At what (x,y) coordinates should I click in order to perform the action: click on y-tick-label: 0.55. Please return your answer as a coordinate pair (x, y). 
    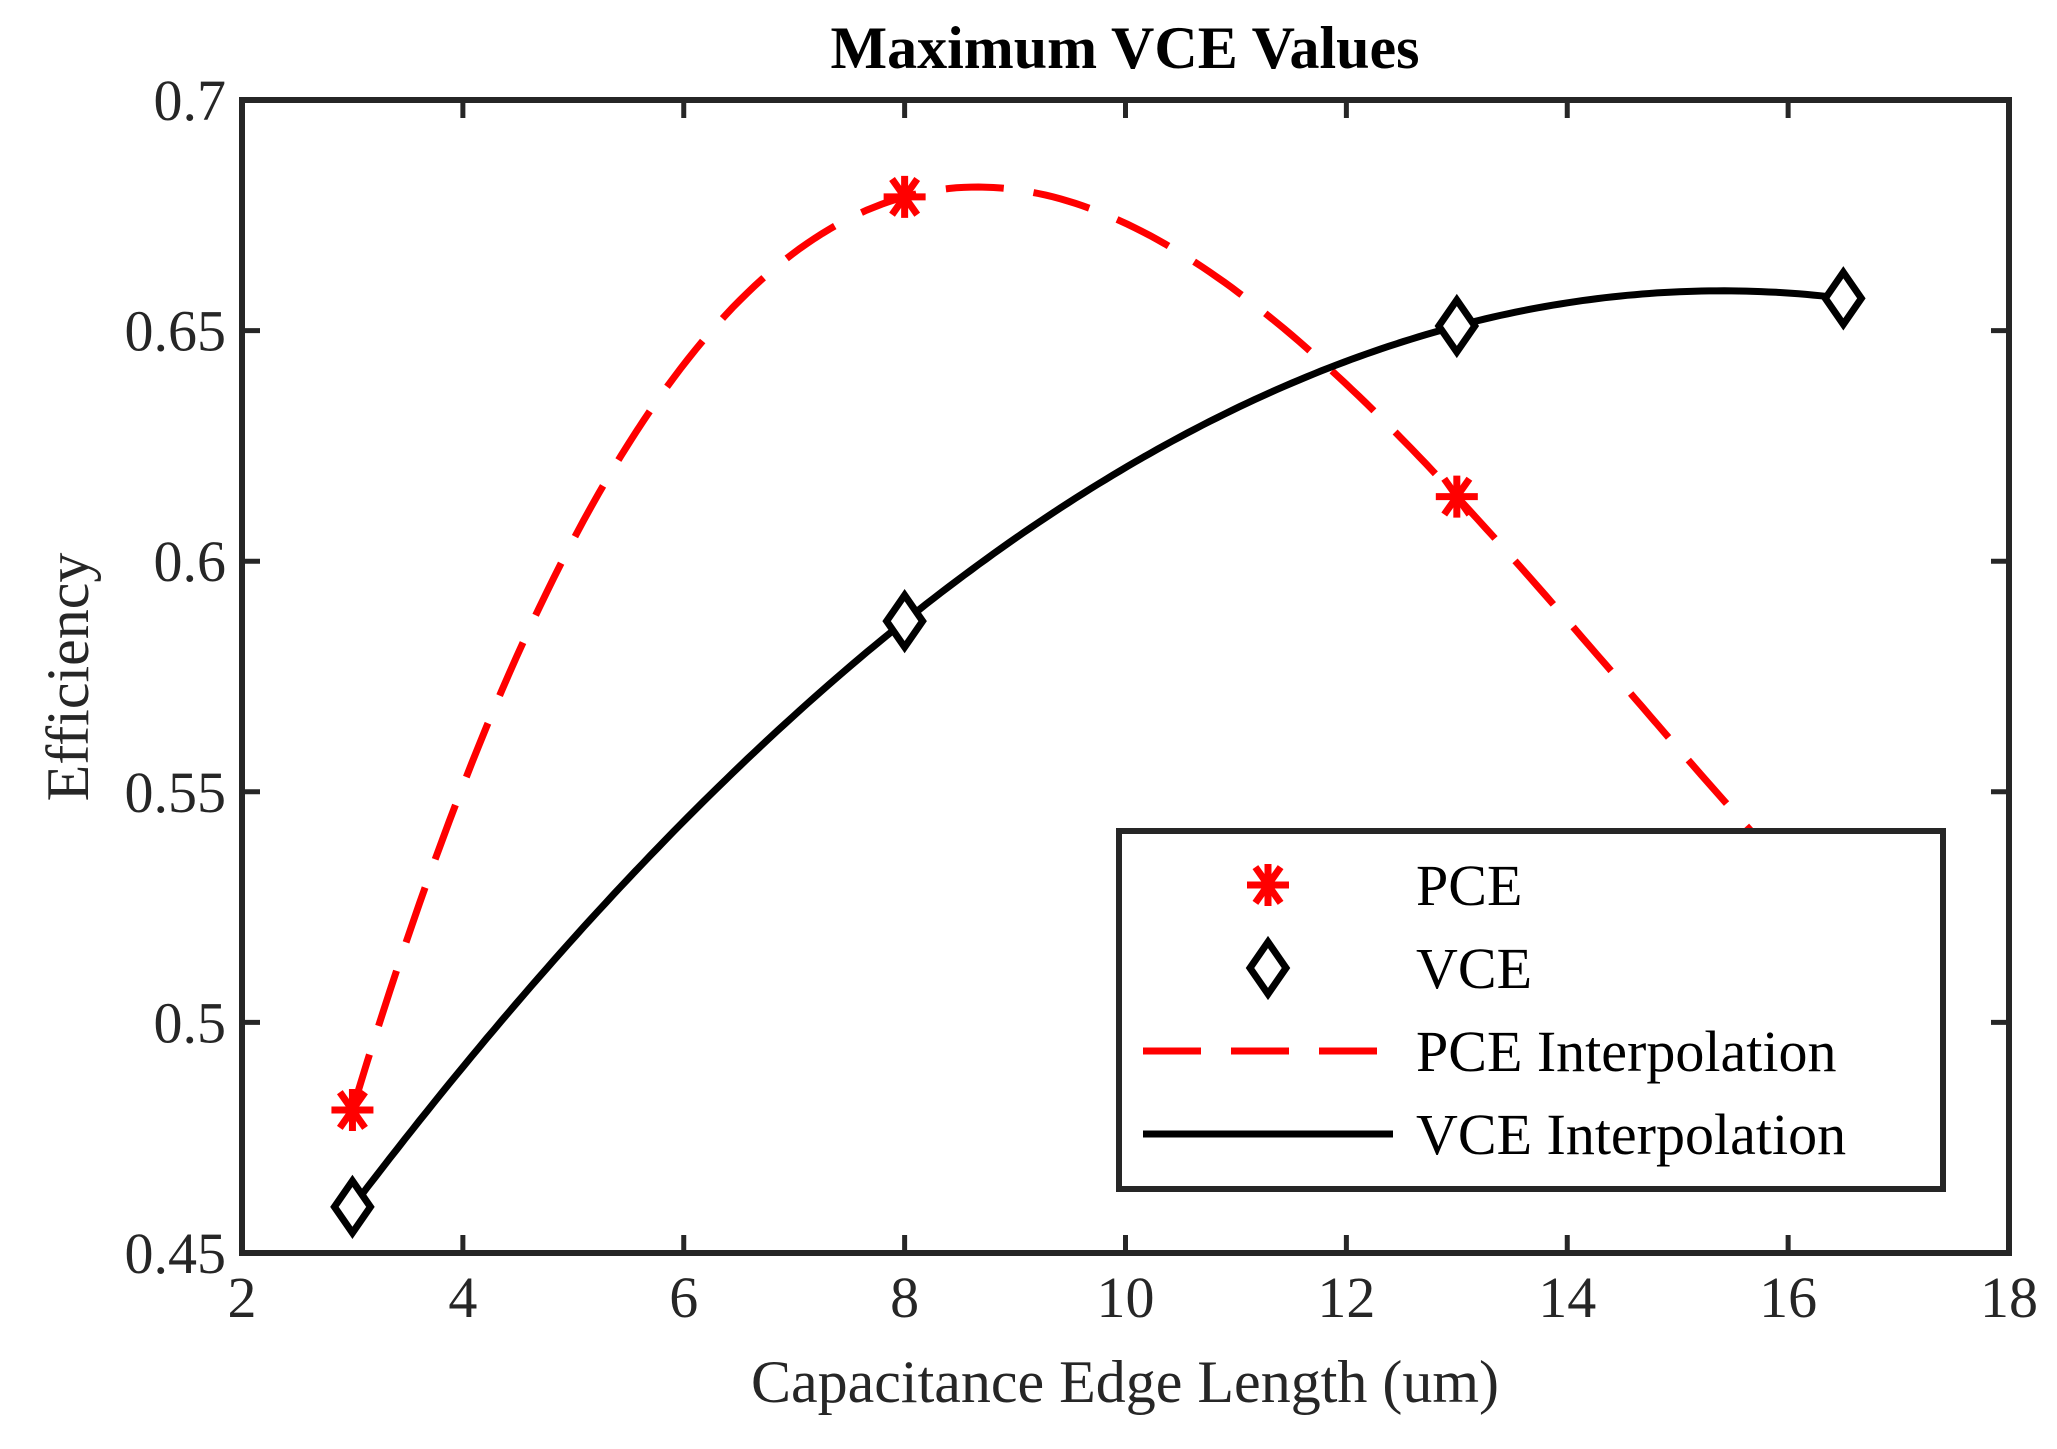
    Looking at the image, I should click on (176, 792).